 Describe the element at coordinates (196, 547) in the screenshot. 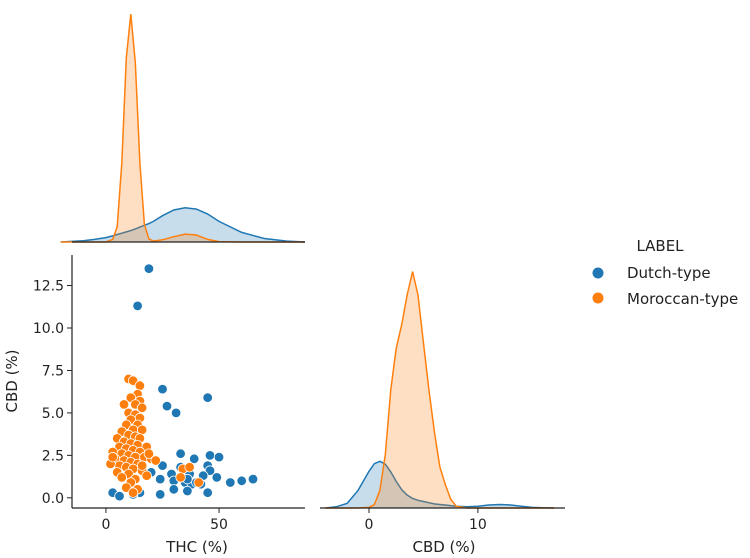

I see `x-axis-label-thc: THC (%)` at that location.